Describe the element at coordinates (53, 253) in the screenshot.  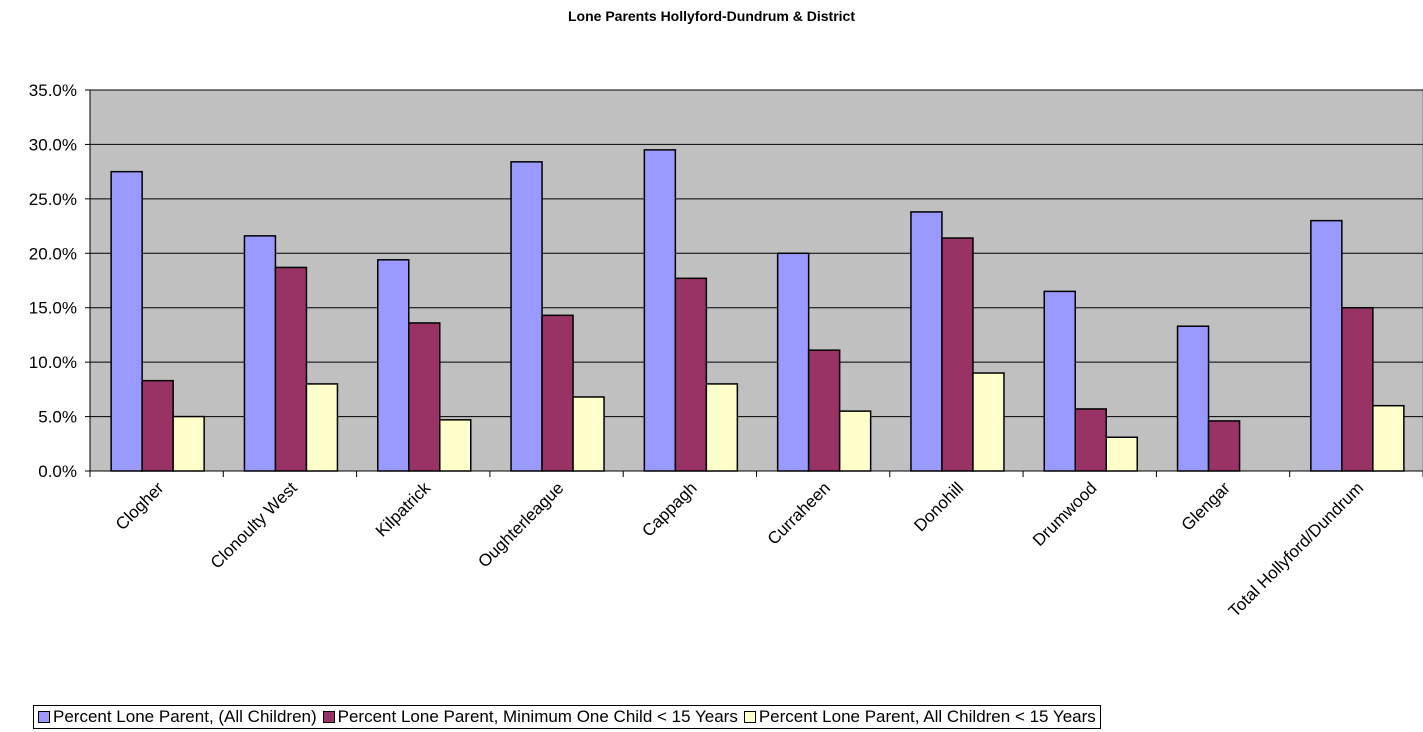
I see `y-tick-label: 20.0%` at that location.